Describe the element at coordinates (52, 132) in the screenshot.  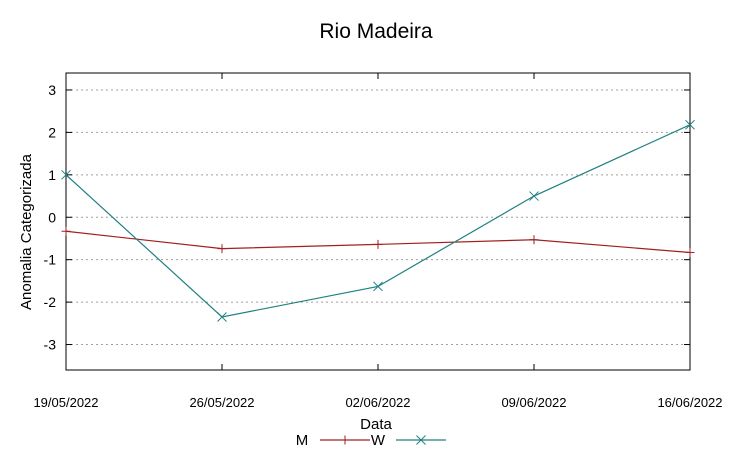
I see `y-tick-label: 2` at that location.